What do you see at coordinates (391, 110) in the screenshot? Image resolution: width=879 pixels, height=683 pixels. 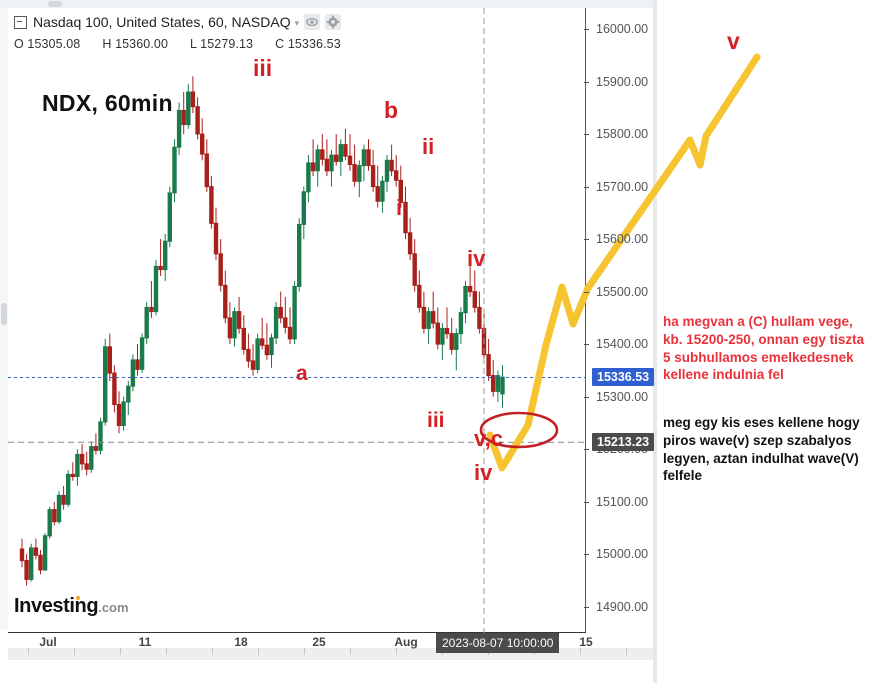 I see `wave-label-b: b` at bounding box center [391, 110].